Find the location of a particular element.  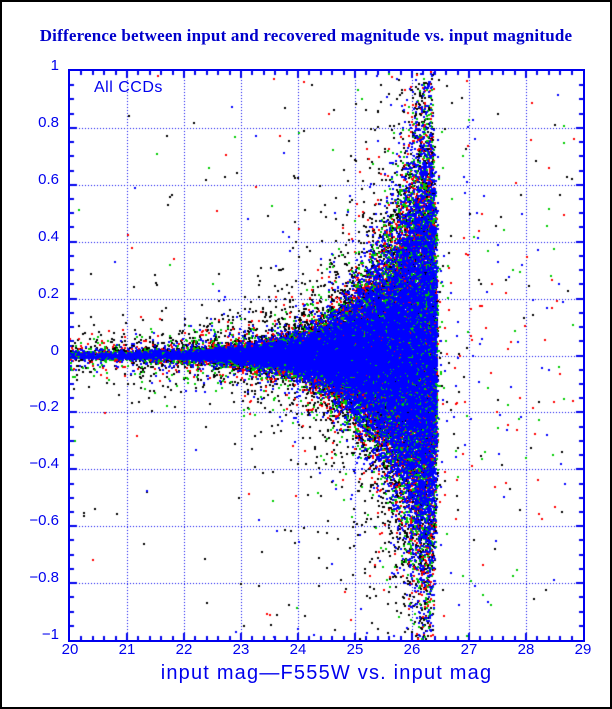

y-tick-label: 1 is located at coordinates (54, 65).